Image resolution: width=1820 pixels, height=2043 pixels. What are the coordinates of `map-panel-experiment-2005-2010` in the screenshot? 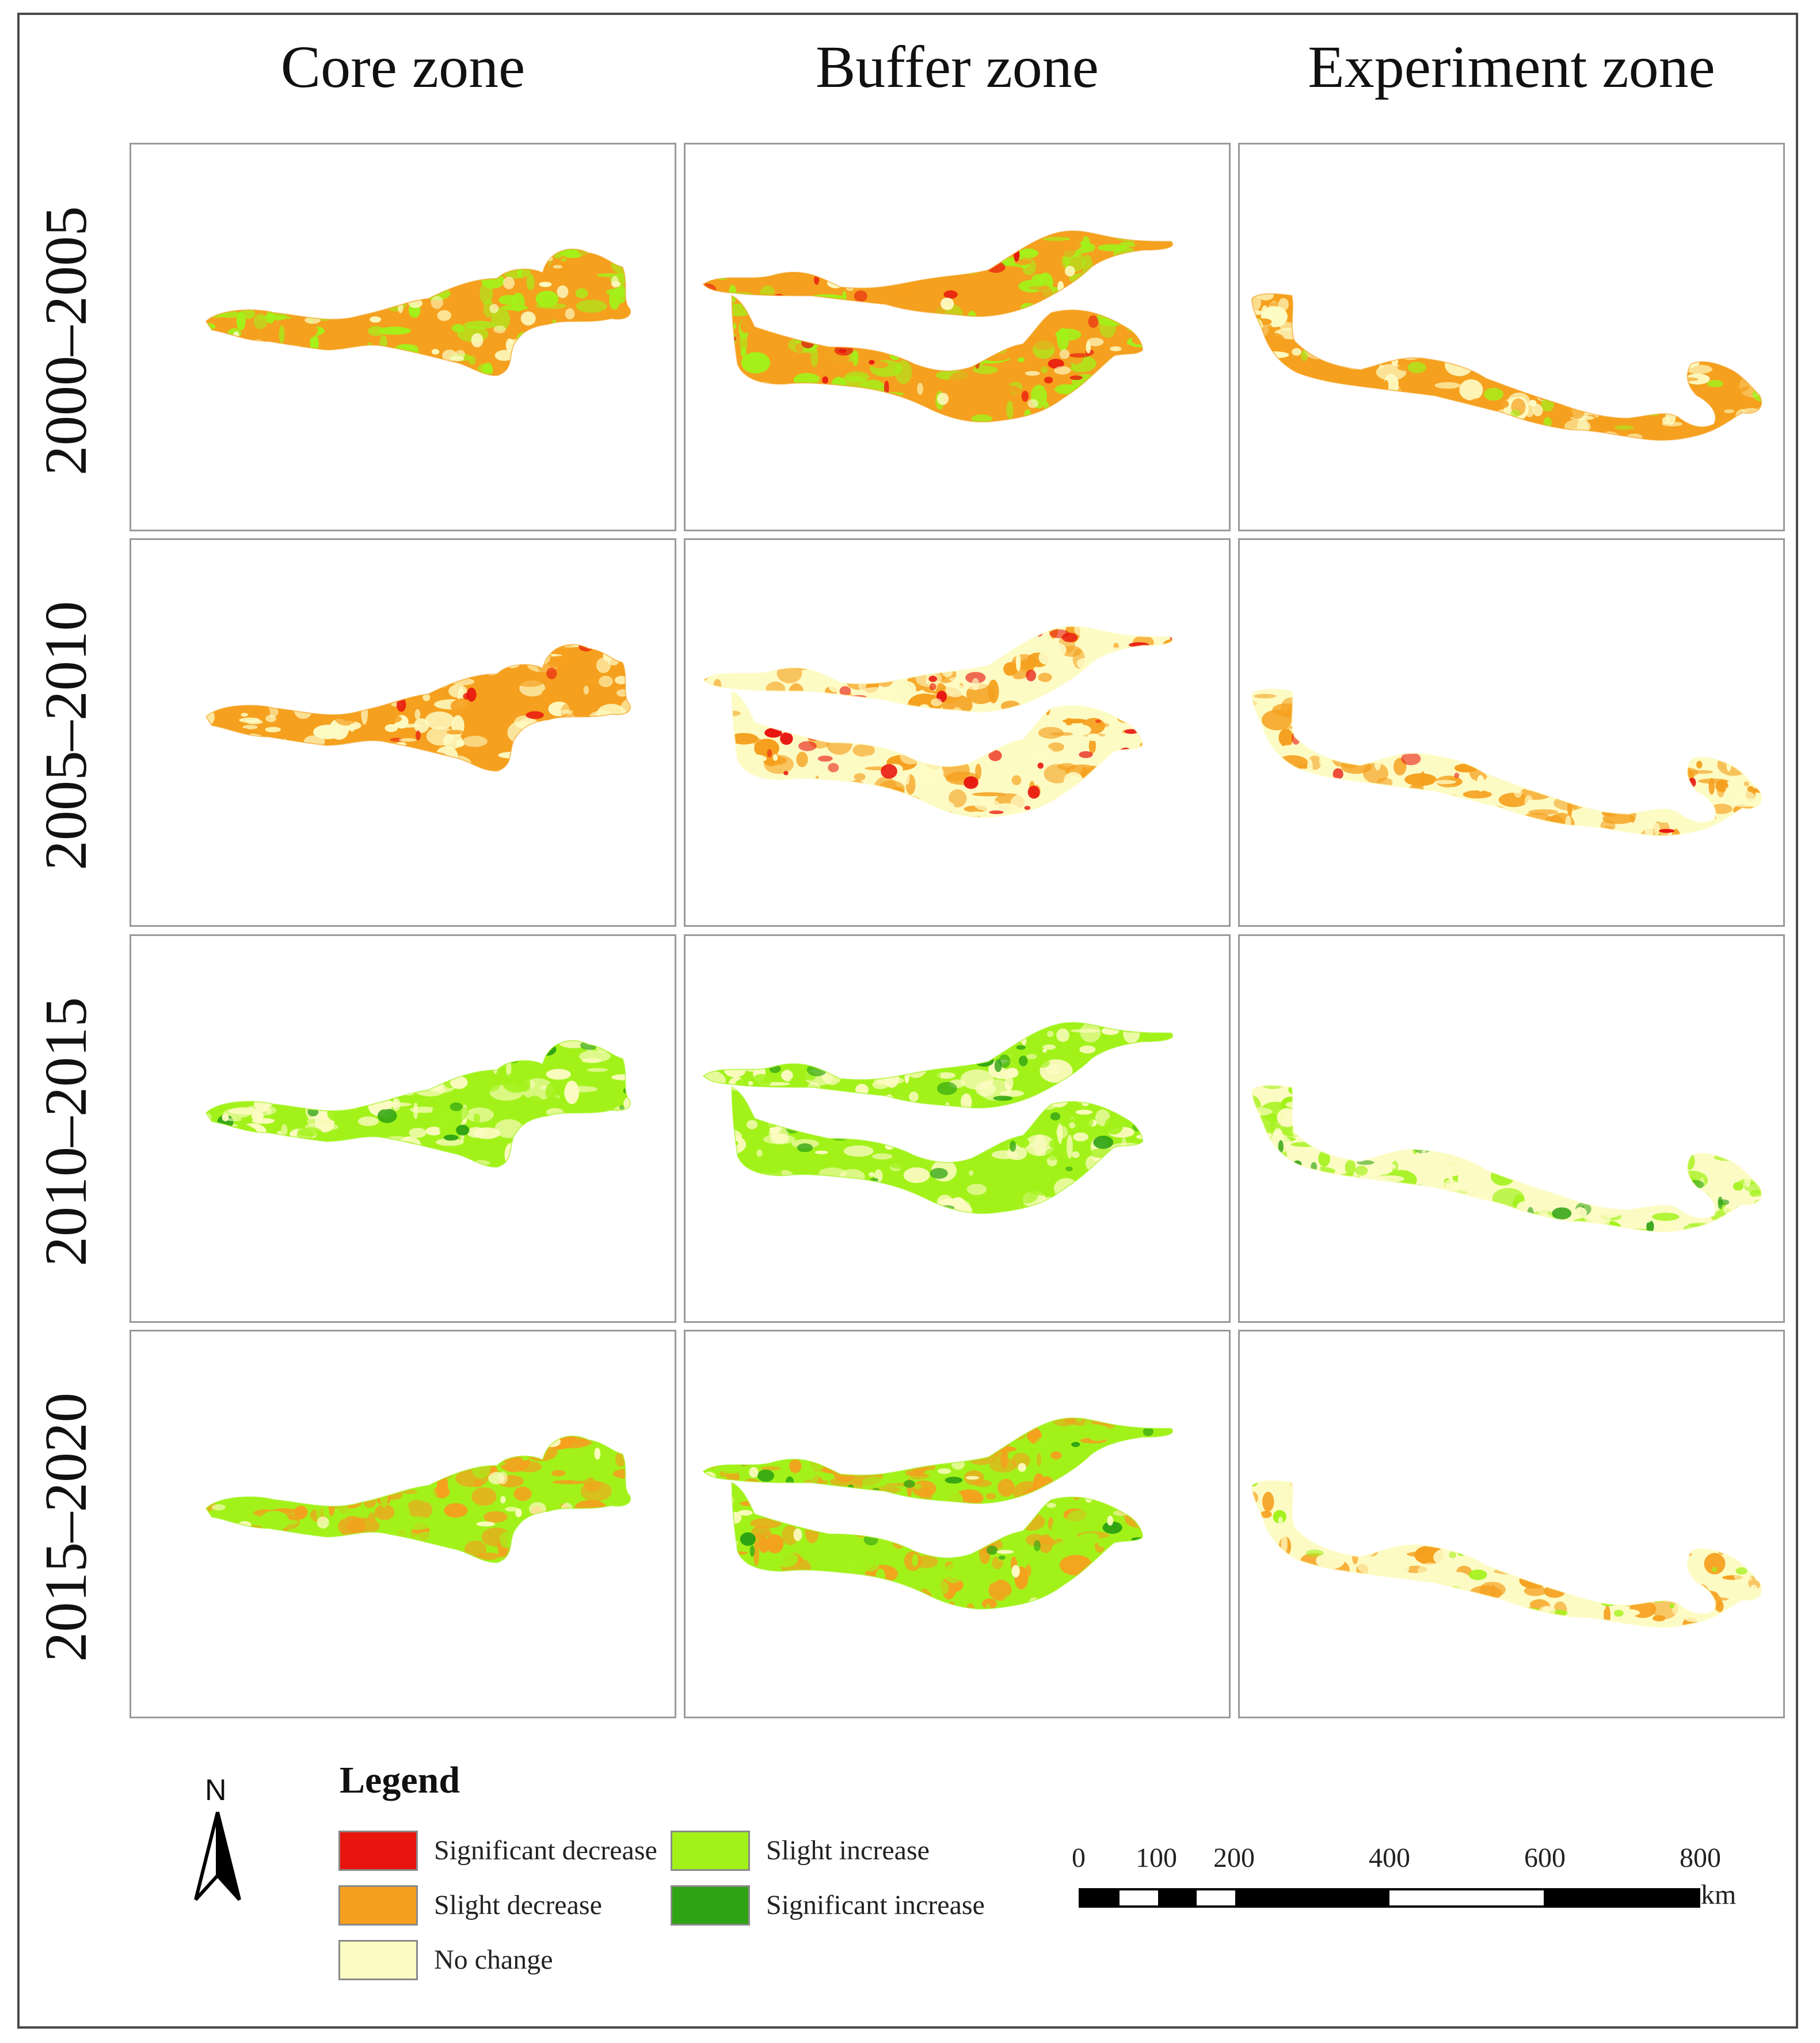 It's located at (1511, 732).